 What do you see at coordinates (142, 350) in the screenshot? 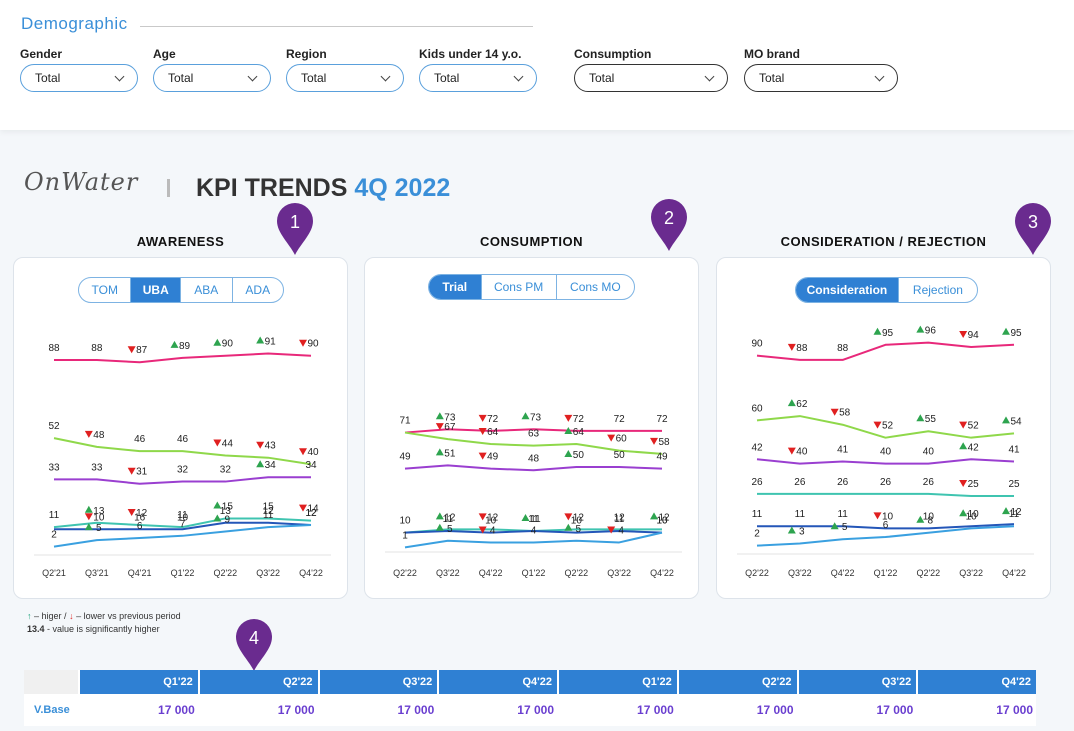
I see `data-label: 87` at bounding box center [142, 350].